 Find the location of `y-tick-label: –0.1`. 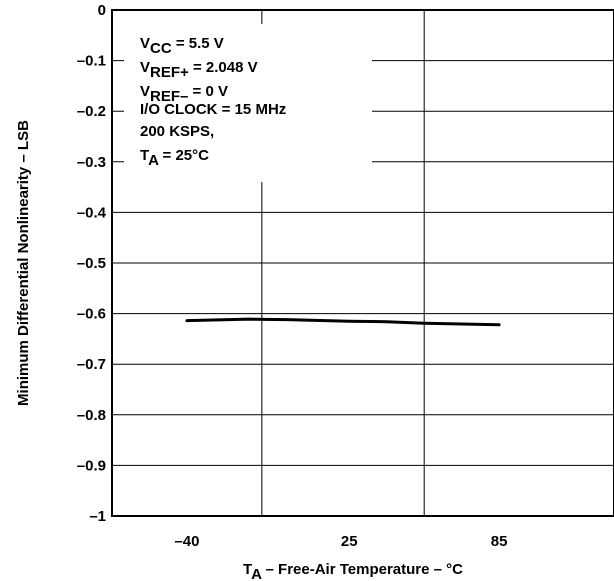

y-tick-label: –0.1 is located at coordinates (91, 61).